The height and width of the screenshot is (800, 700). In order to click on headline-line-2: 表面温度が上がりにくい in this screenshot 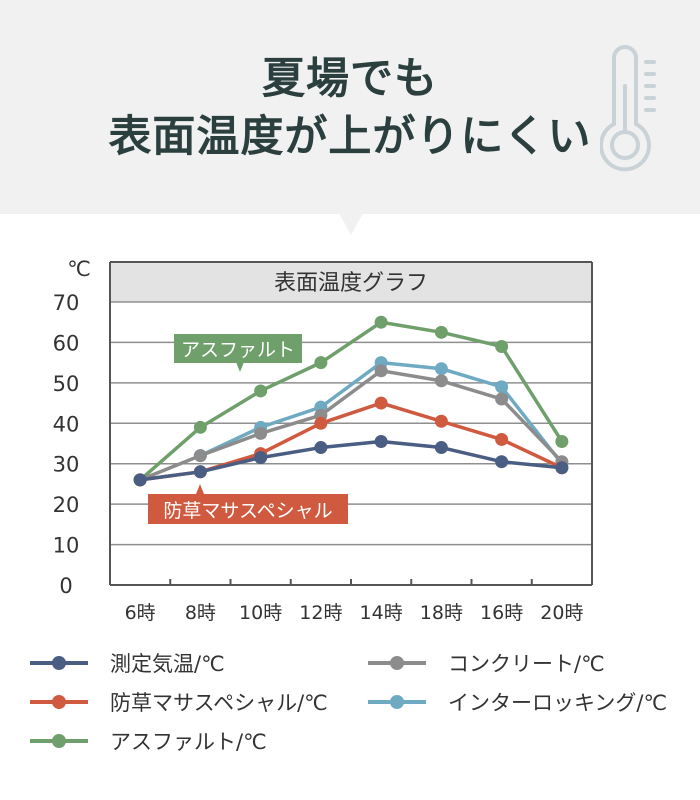, I will do `click(350, 137)`.